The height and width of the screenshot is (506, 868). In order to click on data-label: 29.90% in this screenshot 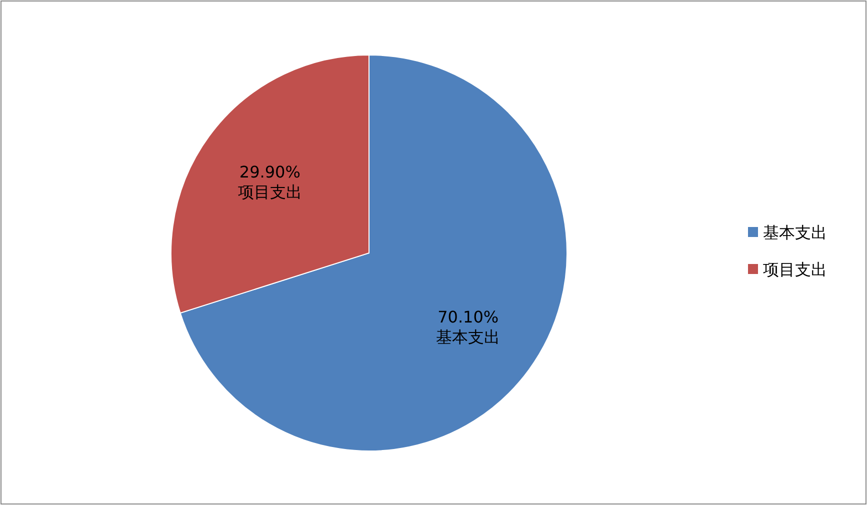, I will do `click(269, 172)`.